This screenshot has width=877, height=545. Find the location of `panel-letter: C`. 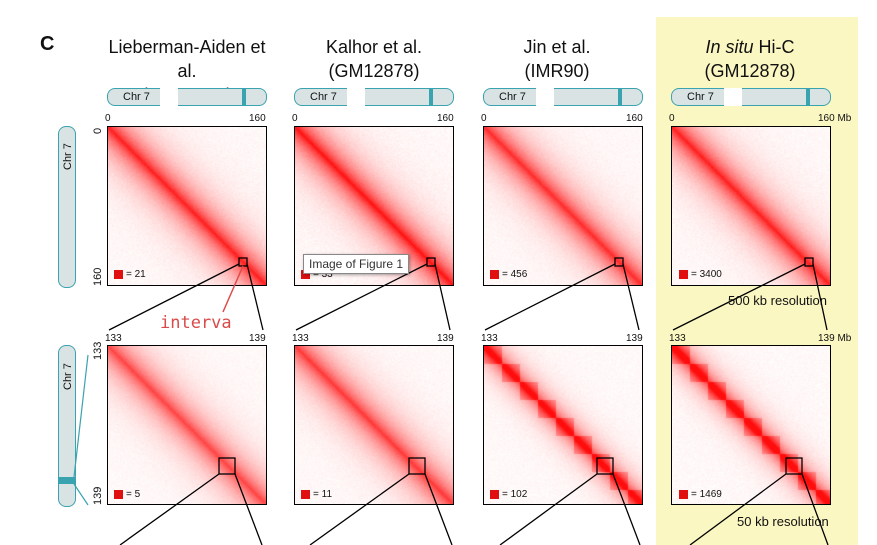

panel-letter: C is located at coordinates (47, 44).